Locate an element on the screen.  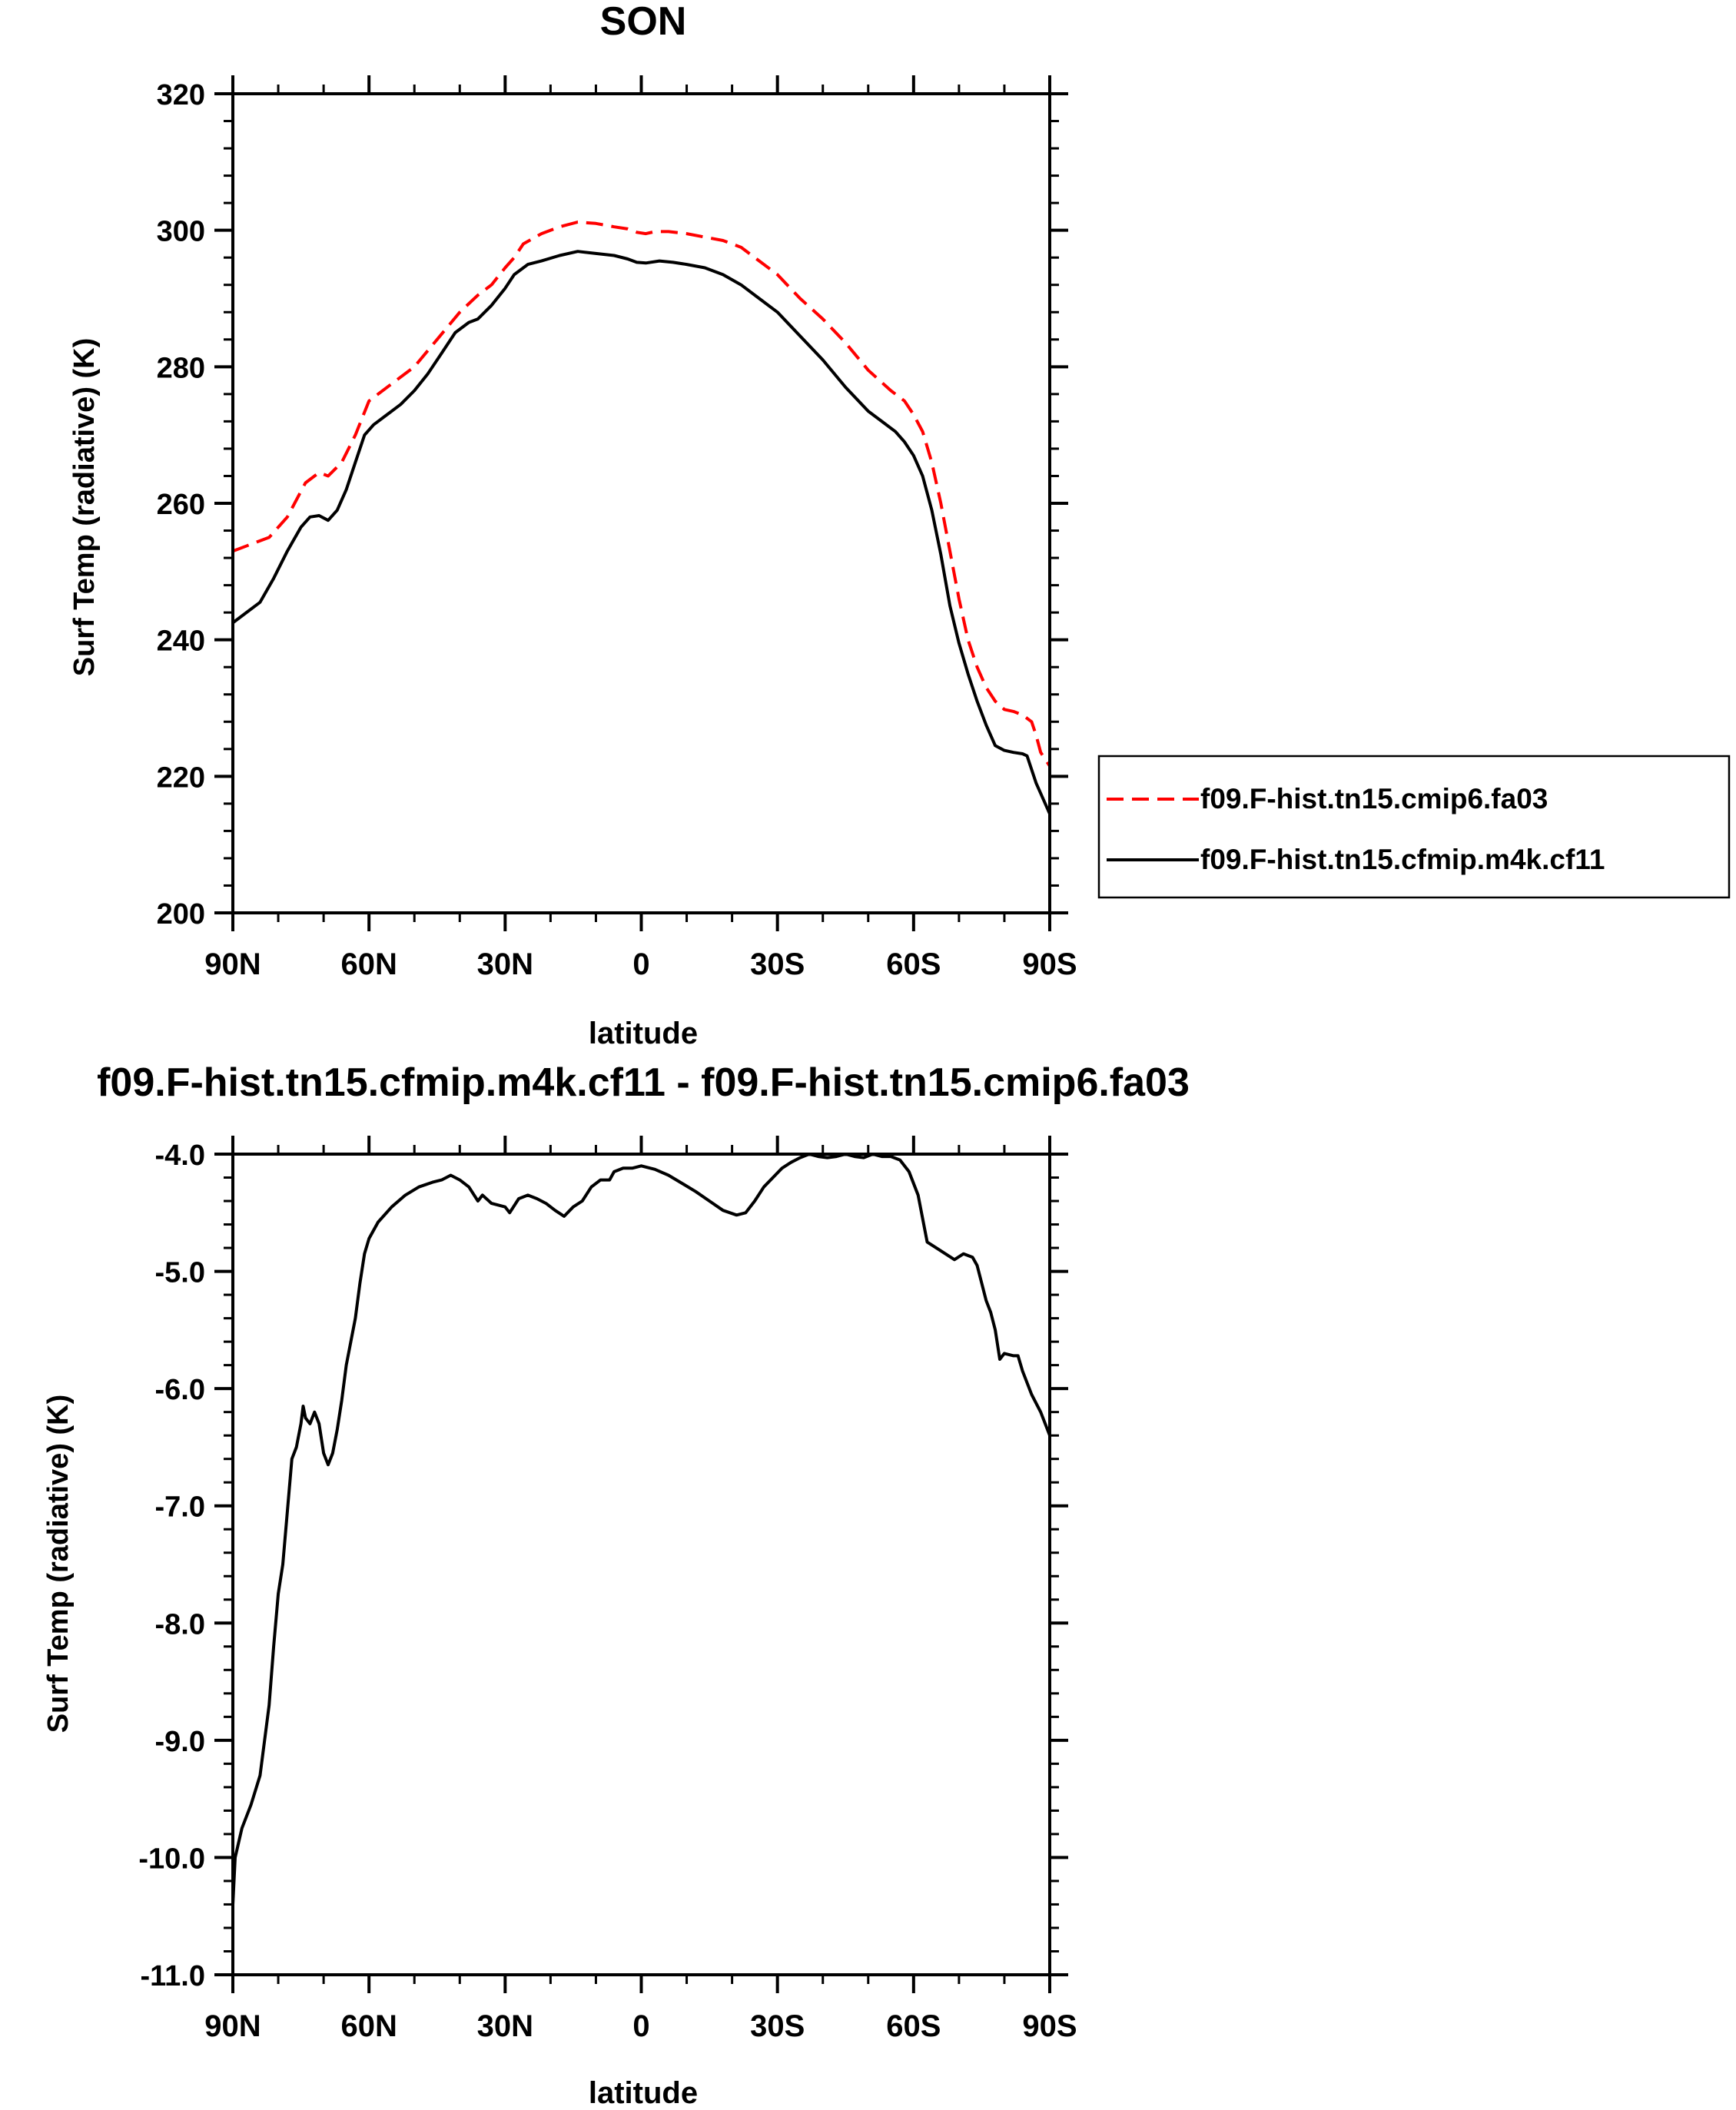
bottom-chart-xlabel: latitude is located at coordinates (644, 2093).